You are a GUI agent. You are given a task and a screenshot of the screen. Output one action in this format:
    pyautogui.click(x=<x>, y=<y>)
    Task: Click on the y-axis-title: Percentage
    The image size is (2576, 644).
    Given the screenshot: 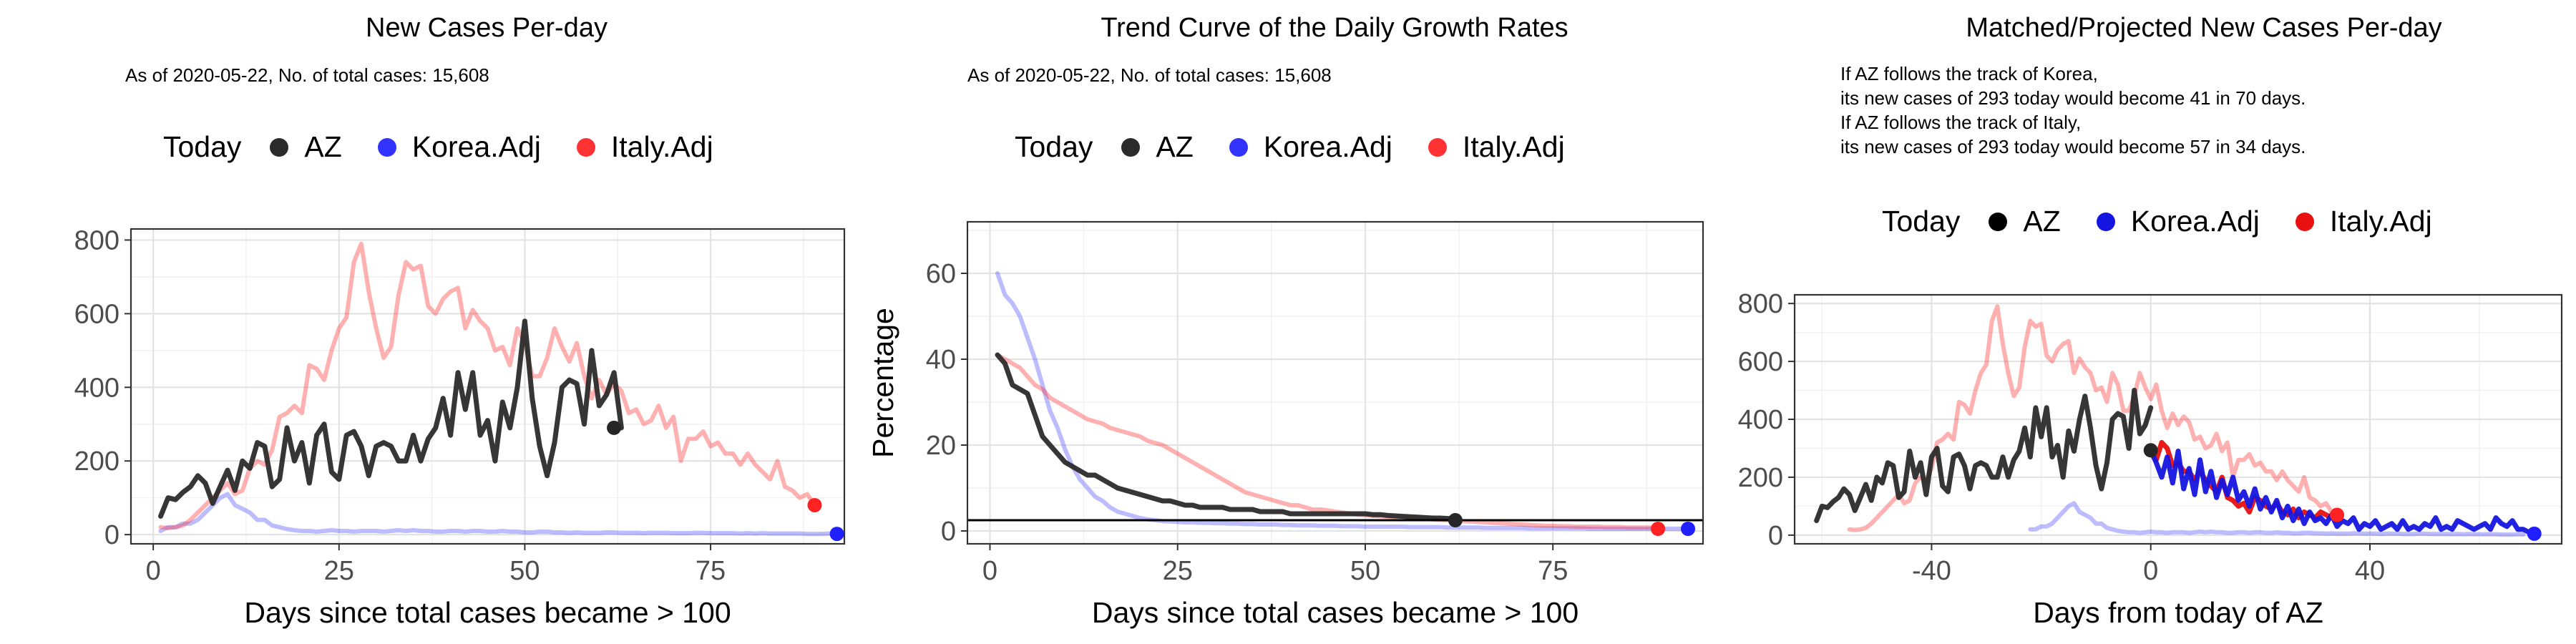 What is the action you would take?
    pyautogui.click(x=883, y=383)
    